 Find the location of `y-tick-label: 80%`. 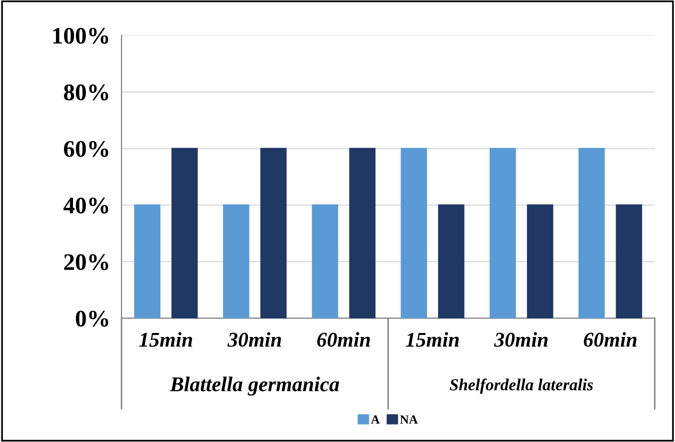

y-tick-label: 80% is located at coordinates (86, 92).